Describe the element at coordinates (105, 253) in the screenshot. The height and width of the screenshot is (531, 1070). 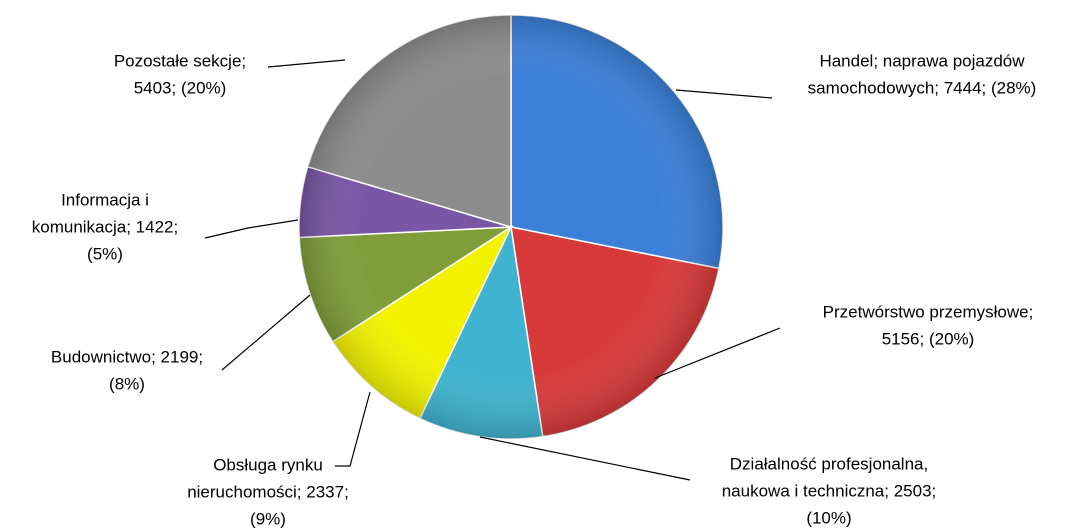
I see `data-label: (5%)` at that location.